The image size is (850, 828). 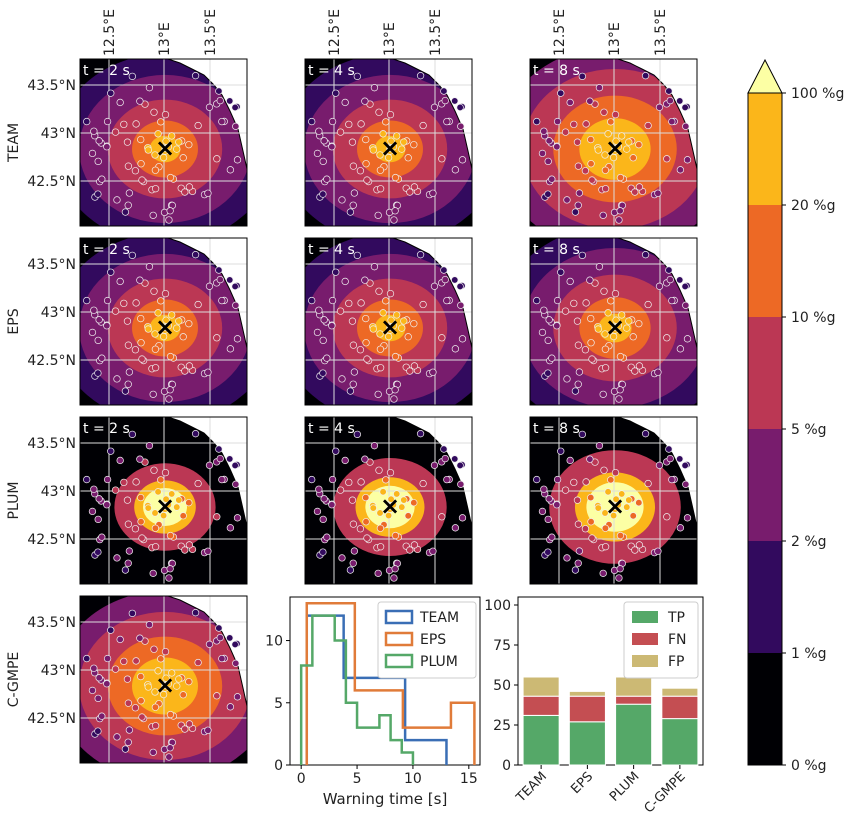 I want to click on colorbar-tick-label: 100 %g, so click(x=817, y=94).